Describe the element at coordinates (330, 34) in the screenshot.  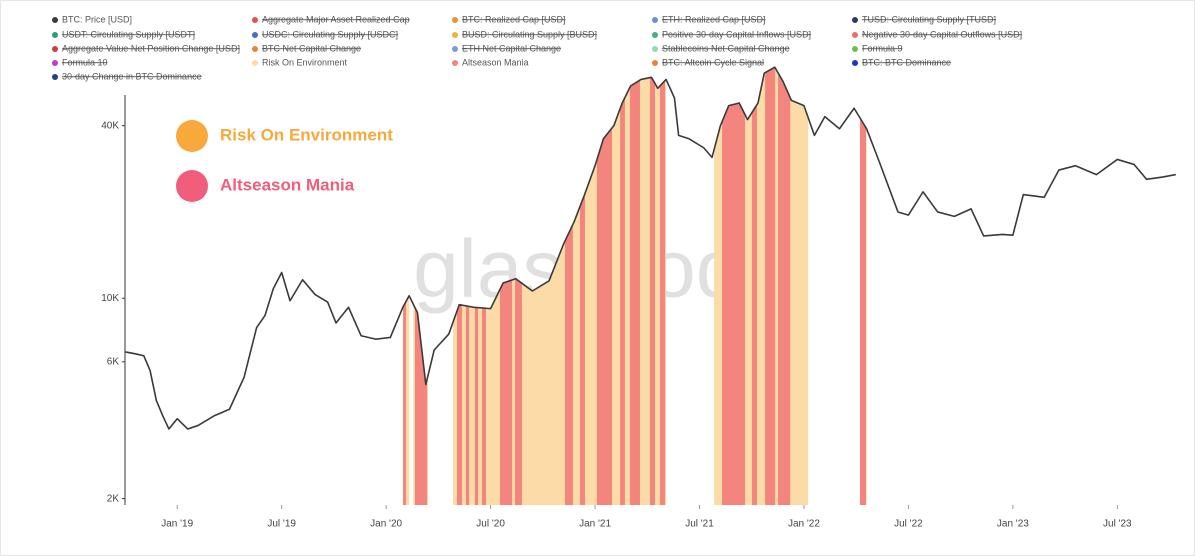
I see `legend-label: USDC: Circulating Supply [USDC]` at that location.